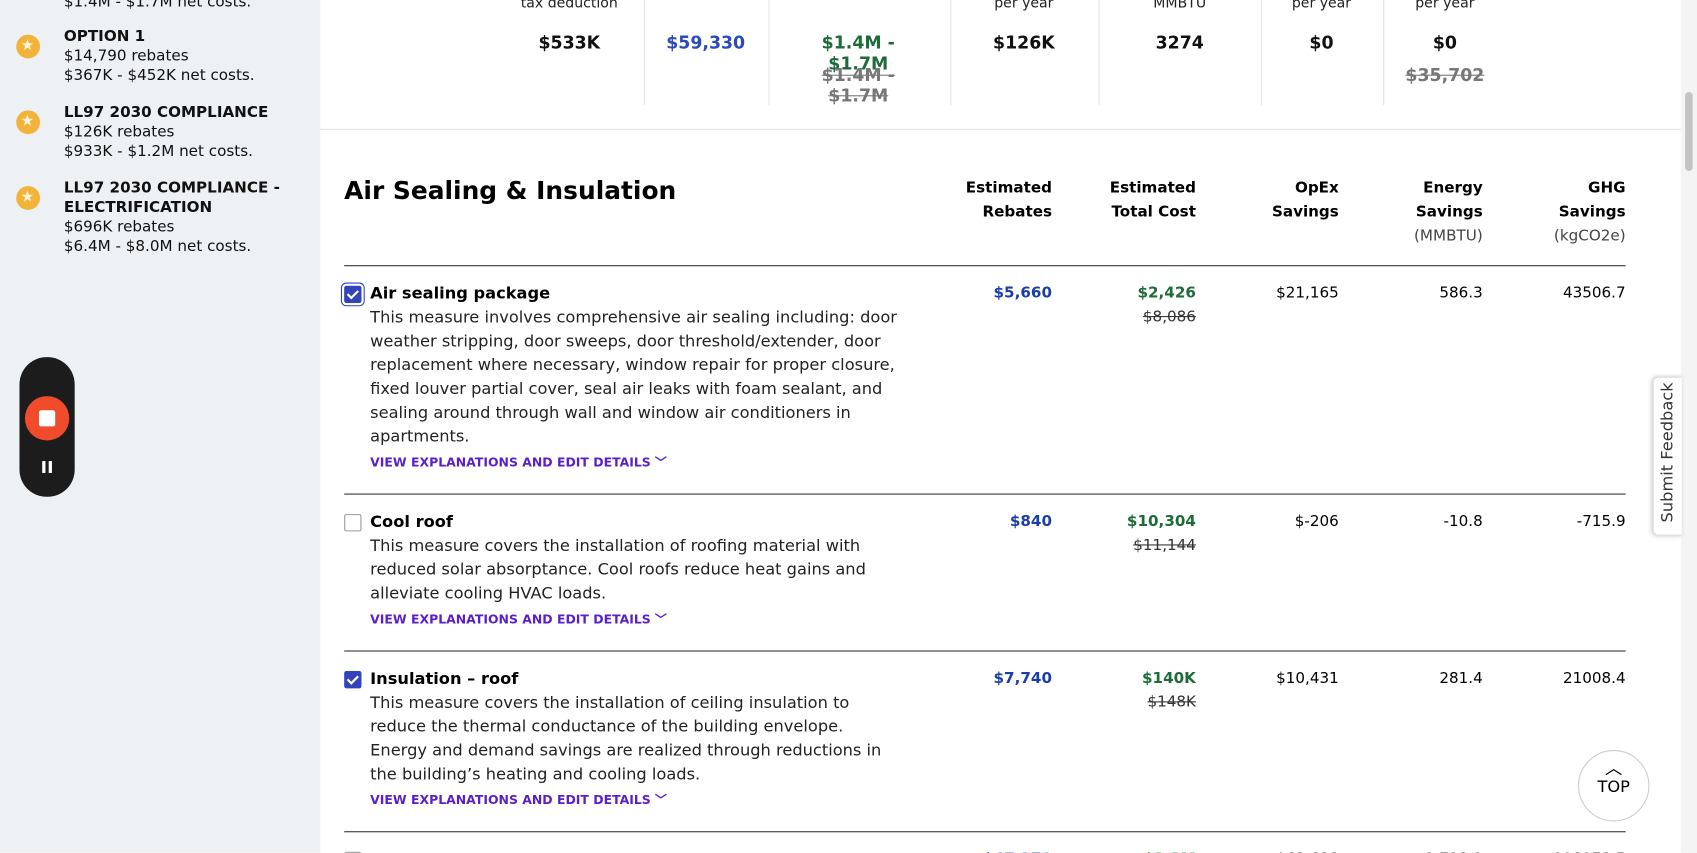 The width and height of the screenshot is (1697, 853). What do you see at coordinates (444, 678) in the screenshot?
I see `measure-name: Insulation – roof` at bounding box center [444, 678].